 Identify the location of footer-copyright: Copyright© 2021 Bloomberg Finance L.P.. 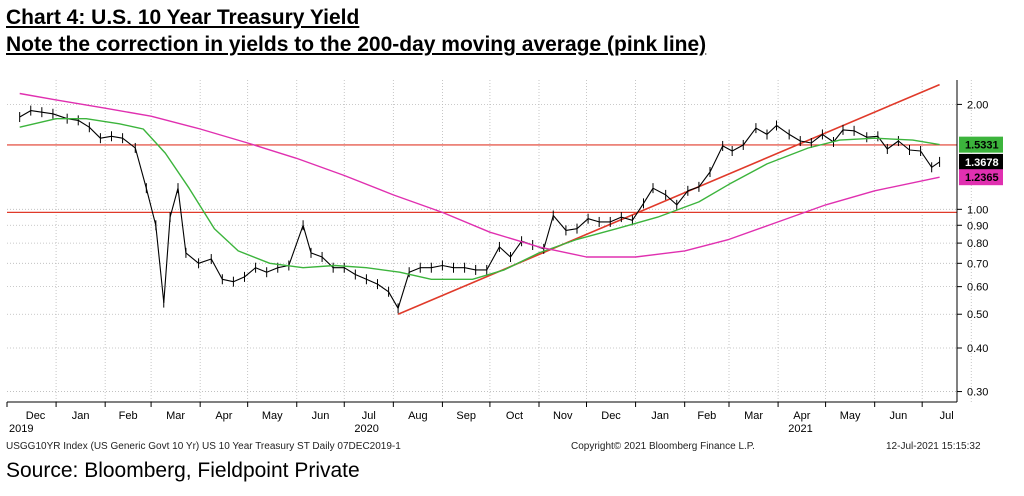
(663, 446).